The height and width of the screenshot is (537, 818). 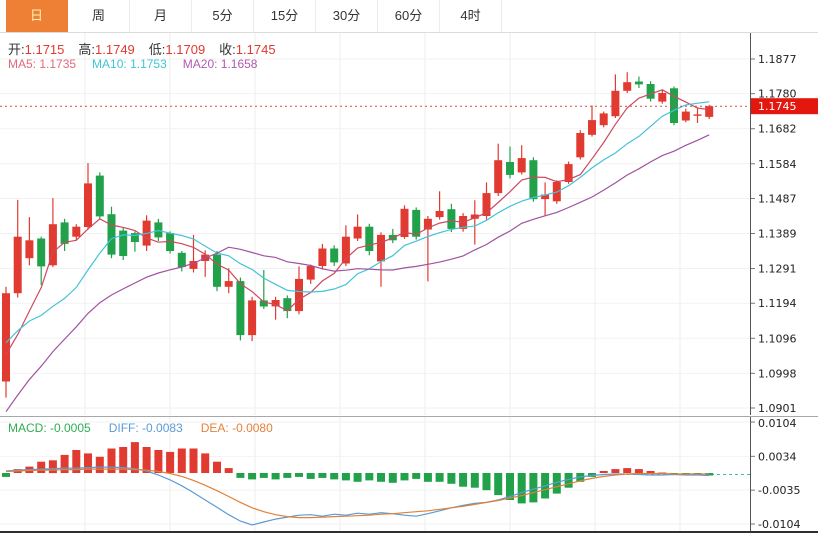 I want to click on tab-week: 周, so click(x=99, y=16).